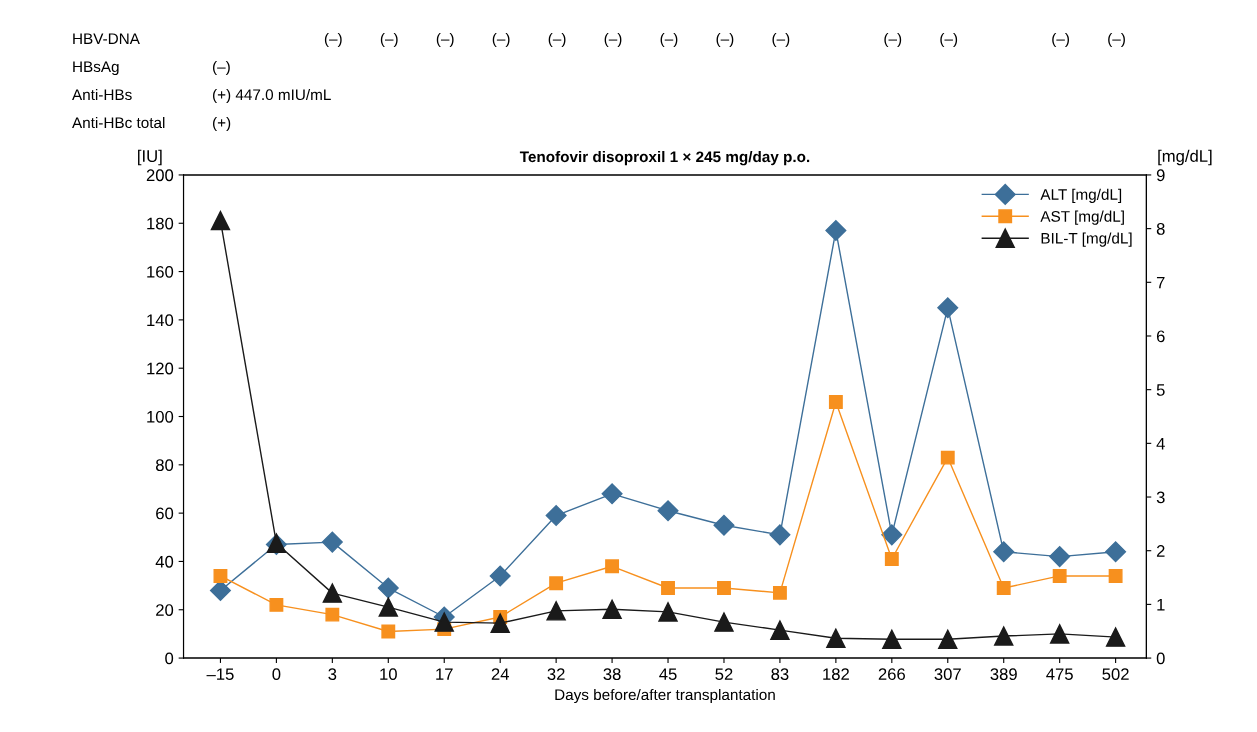 The image size is (1257, 732). Describe the element at coordinates (165, 513) in the screenshot. I see `y-tick-label: 60` at that location.